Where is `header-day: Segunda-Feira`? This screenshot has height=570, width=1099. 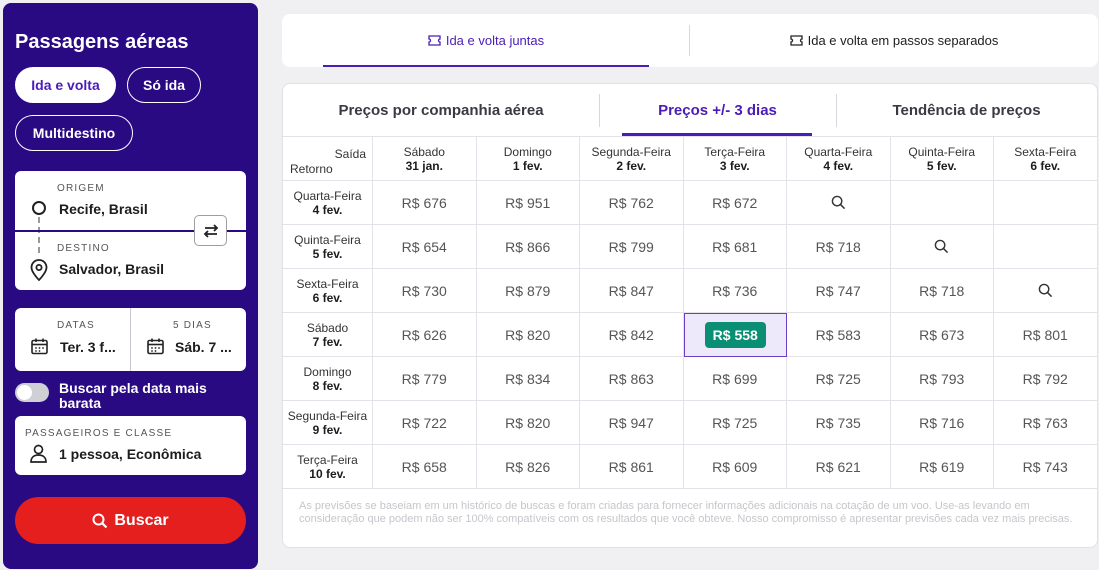
header-day: Segunda-Feira is located at coordinates (631, 151).